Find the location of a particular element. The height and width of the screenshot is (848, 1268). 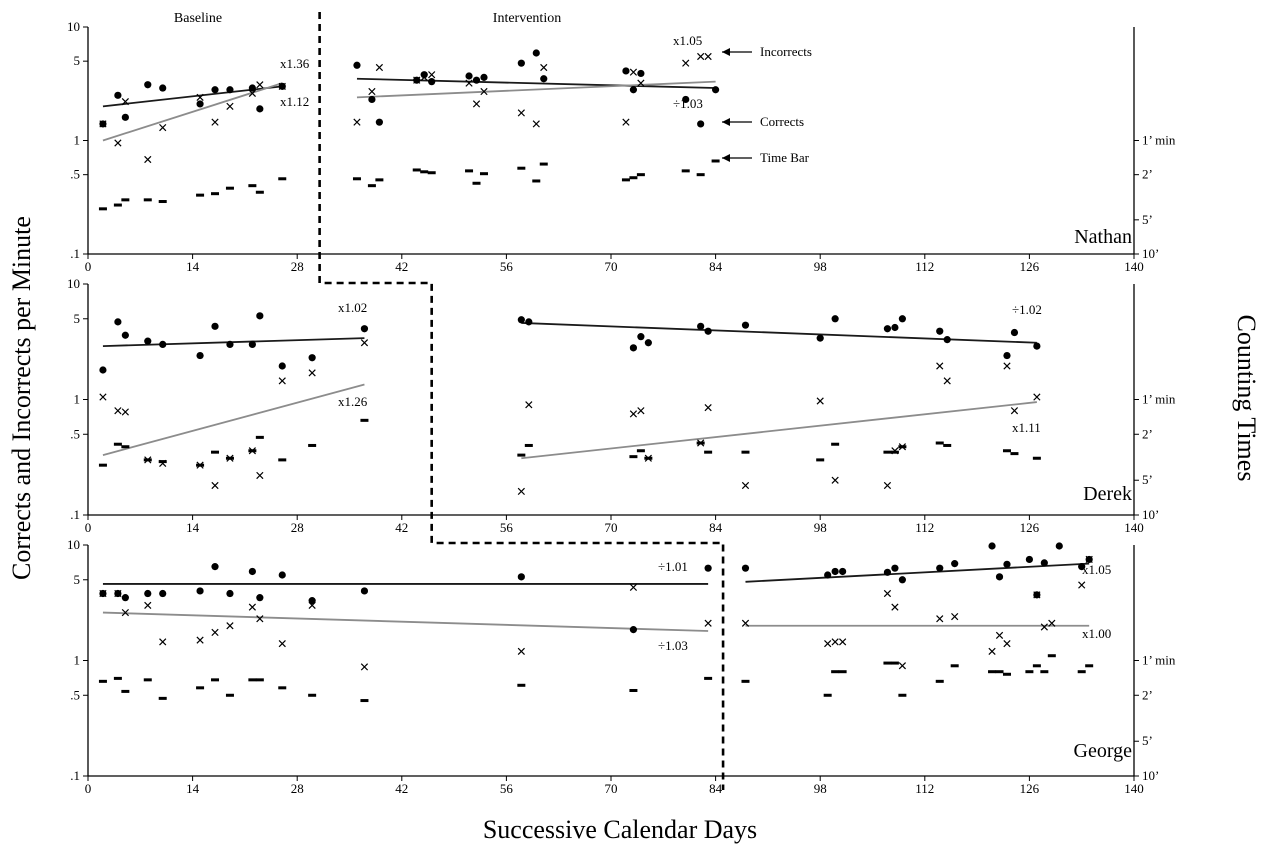

y-tick-label: .5 is located at coordinates (75, 174).